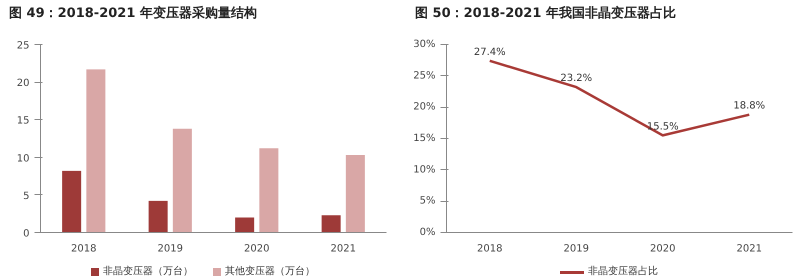 The height and width of the screenshot is (278, 800). What do you see at coordinates (424, 170) in the screenshot?
I see `y-tick-label: 10%` at bounding box center [424, 170].